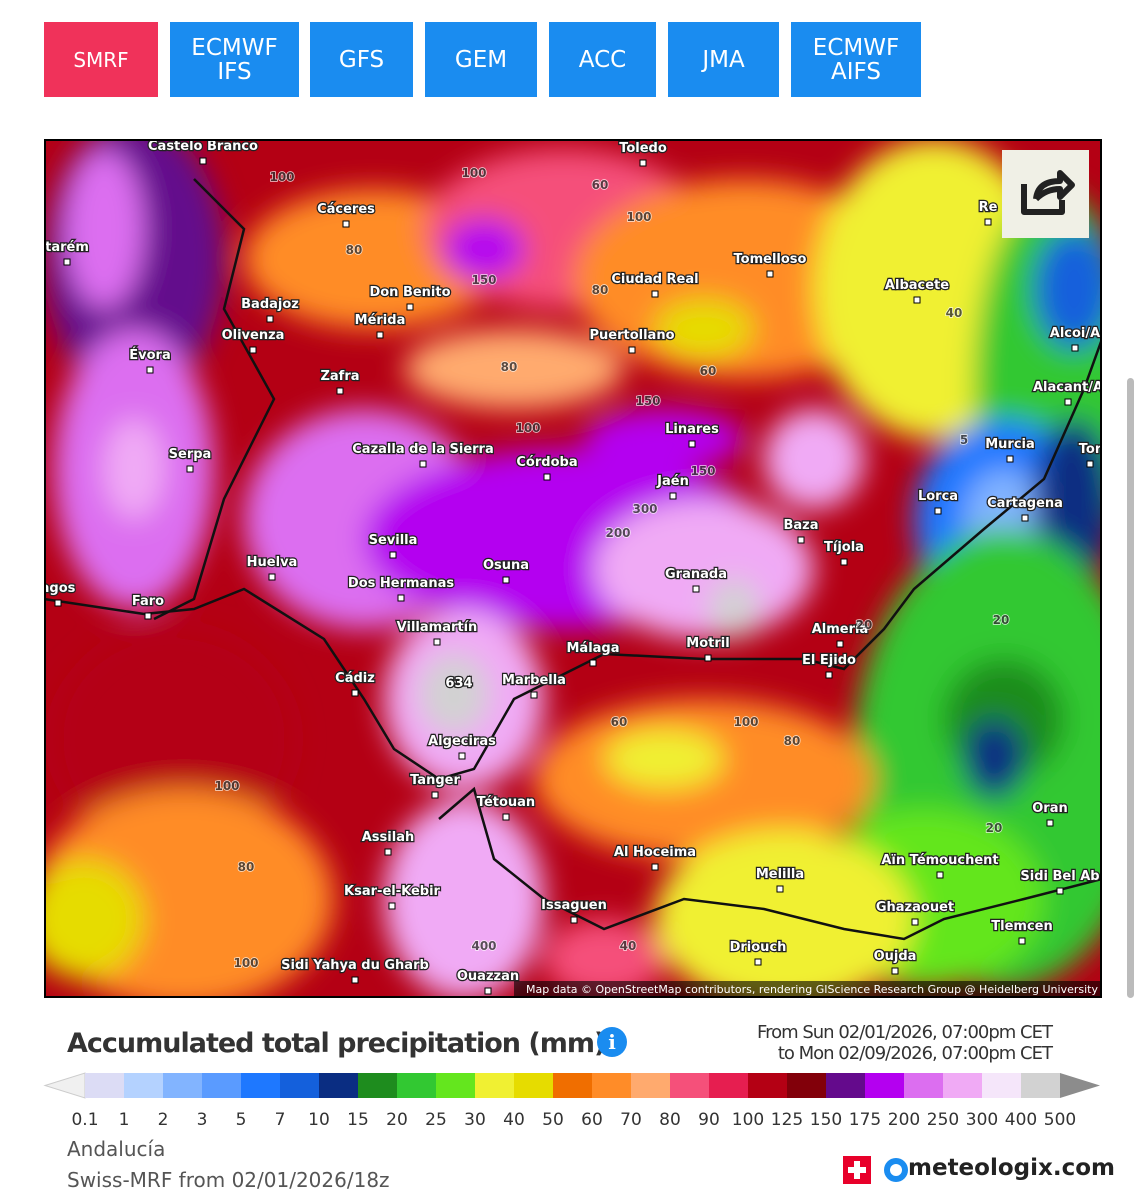 The image size is (1145, 1200). What do you see at coordinates (488, 976) in the screenshot?
I see `city-label: Ouazzan` at bounding box center [488, 976].